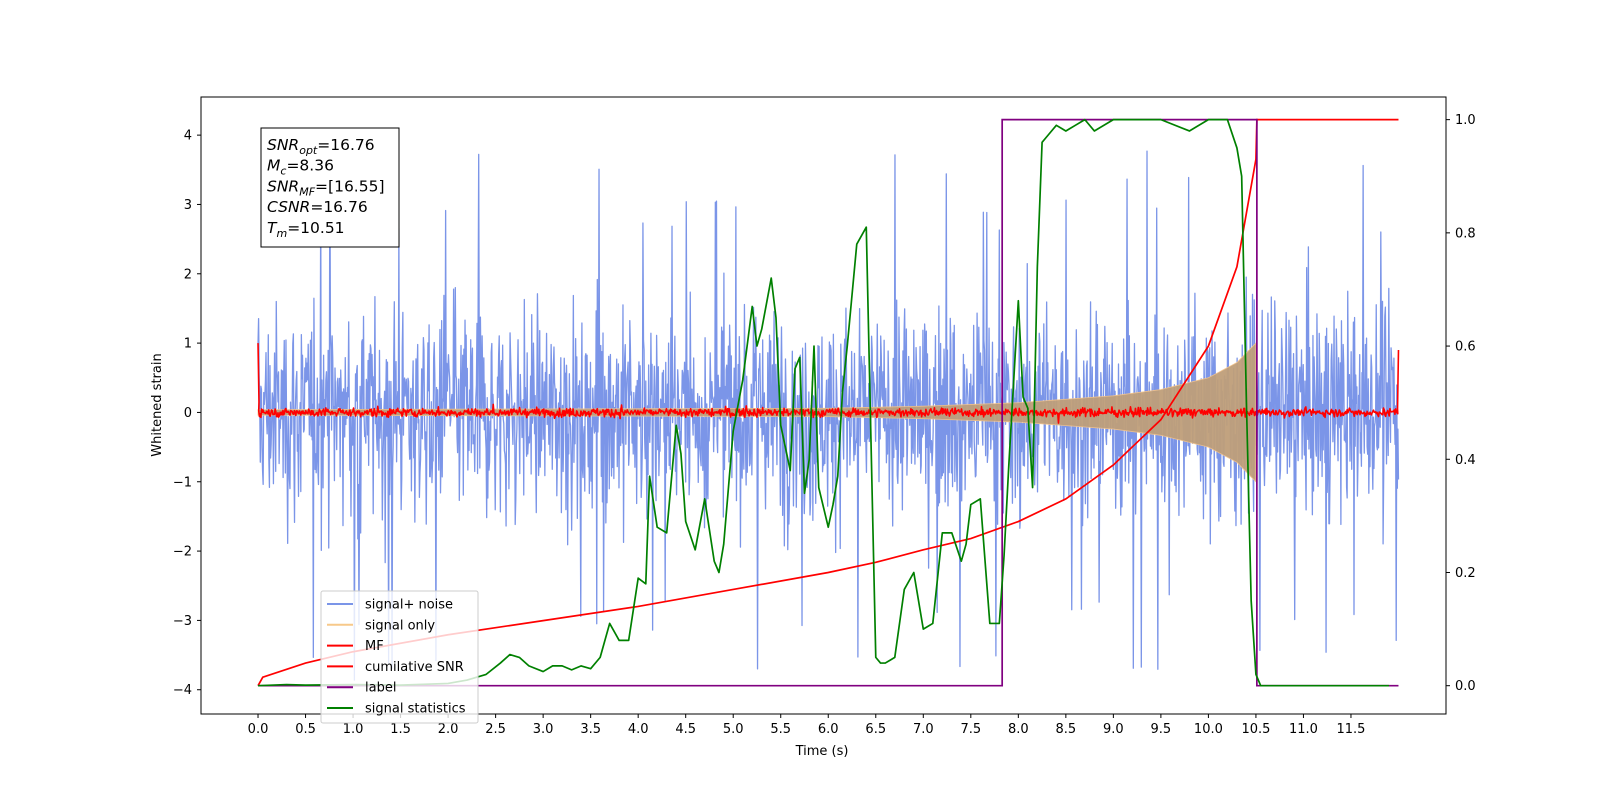 The height and width of the screenshot is (800, 1600). I want to click on x-tick-label: 0.5, so click(305, 729).